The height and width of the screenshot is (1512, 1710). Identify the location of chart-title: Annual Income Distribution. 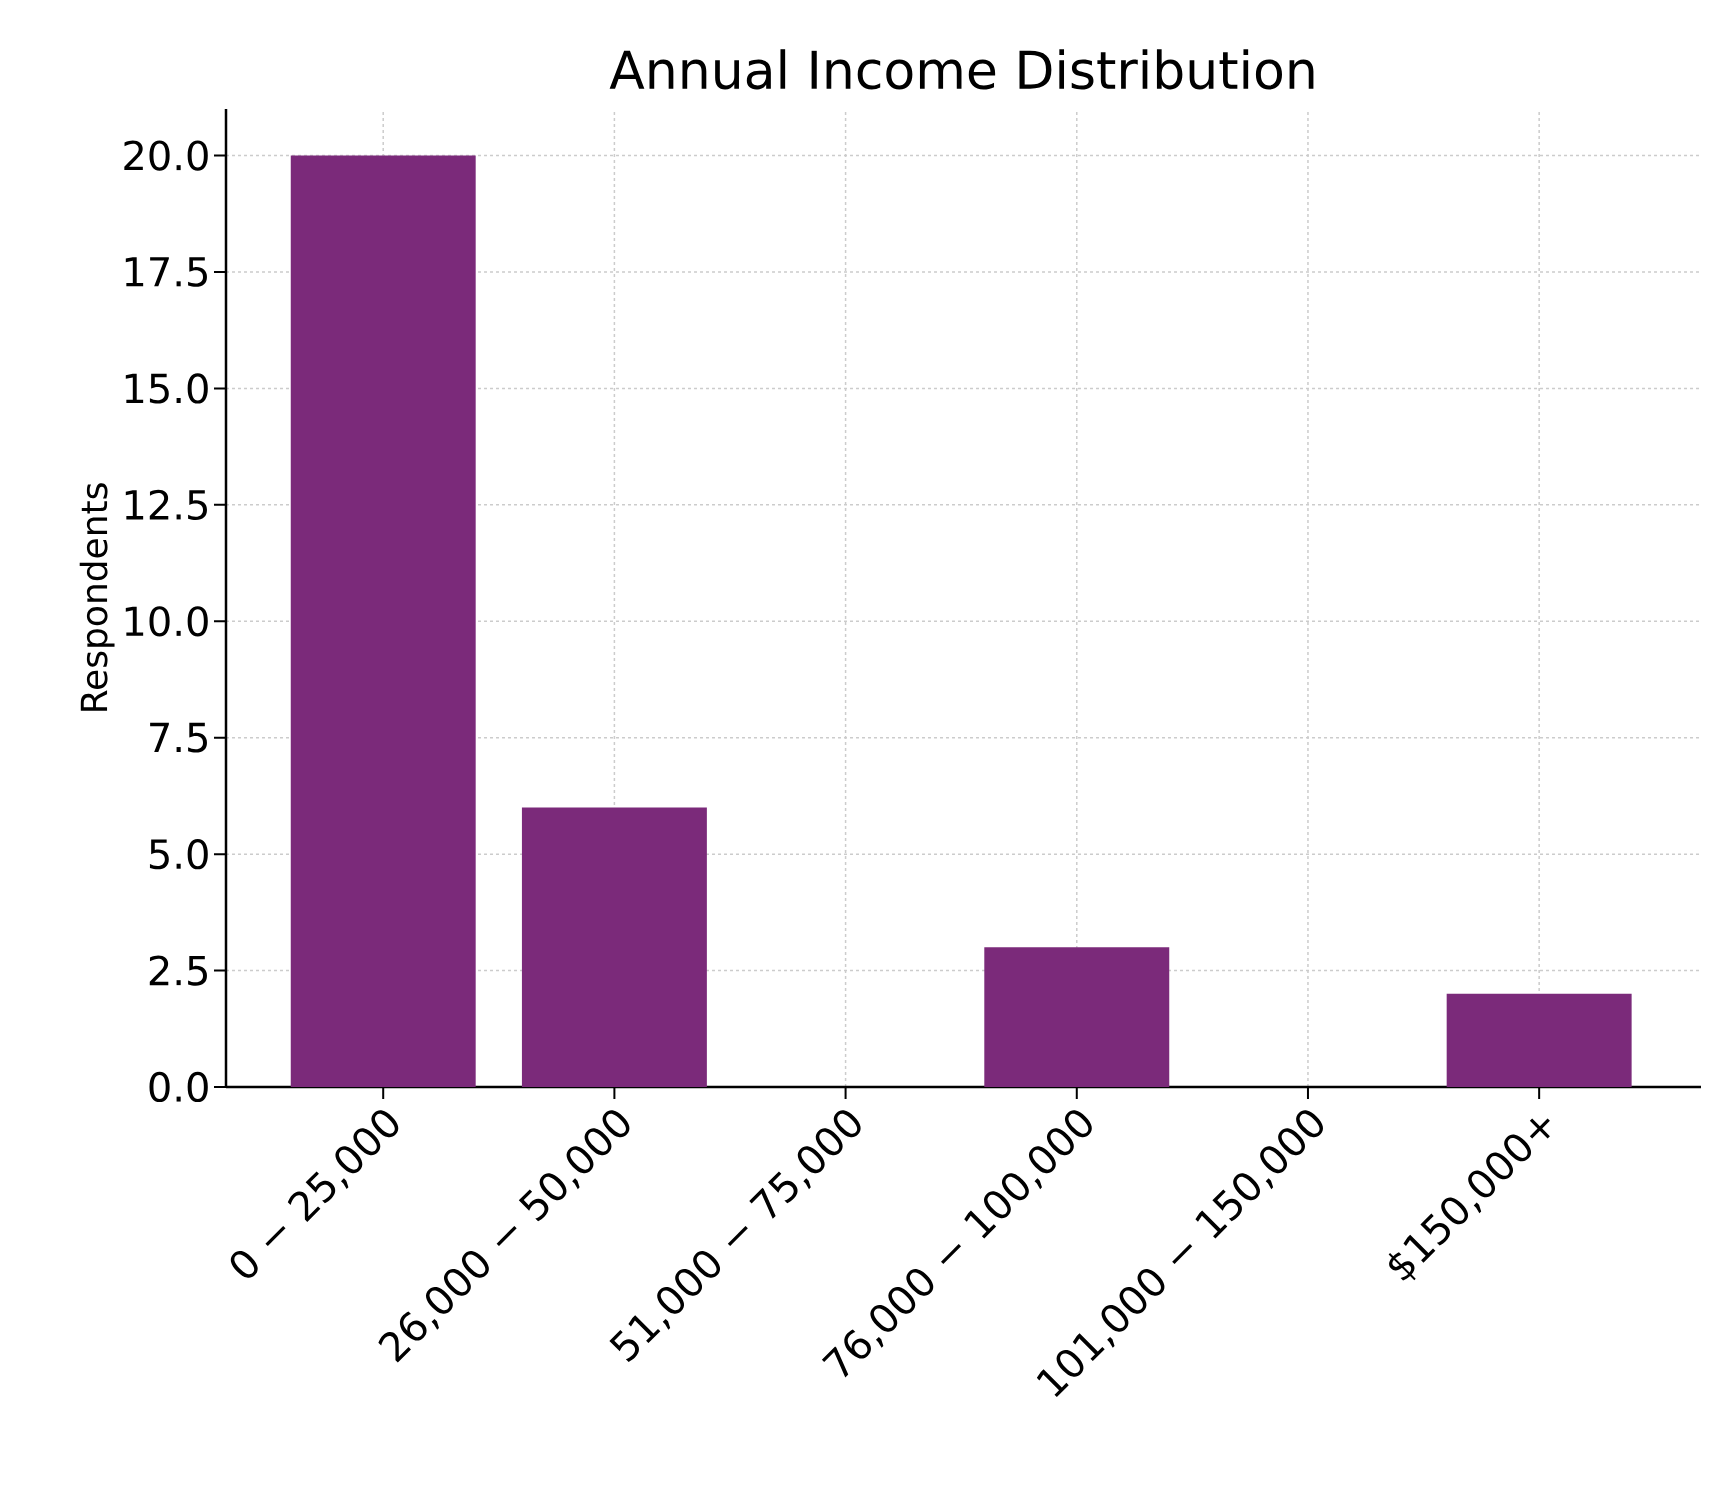
(961, 69).